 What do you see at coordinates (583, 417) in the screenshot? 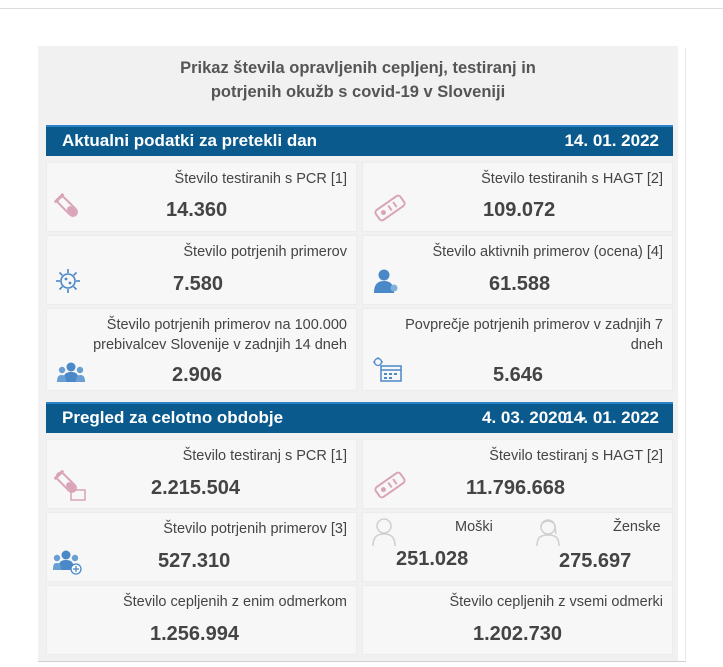
I see `overall-date-dash: -` at bounding box center [583, 417].